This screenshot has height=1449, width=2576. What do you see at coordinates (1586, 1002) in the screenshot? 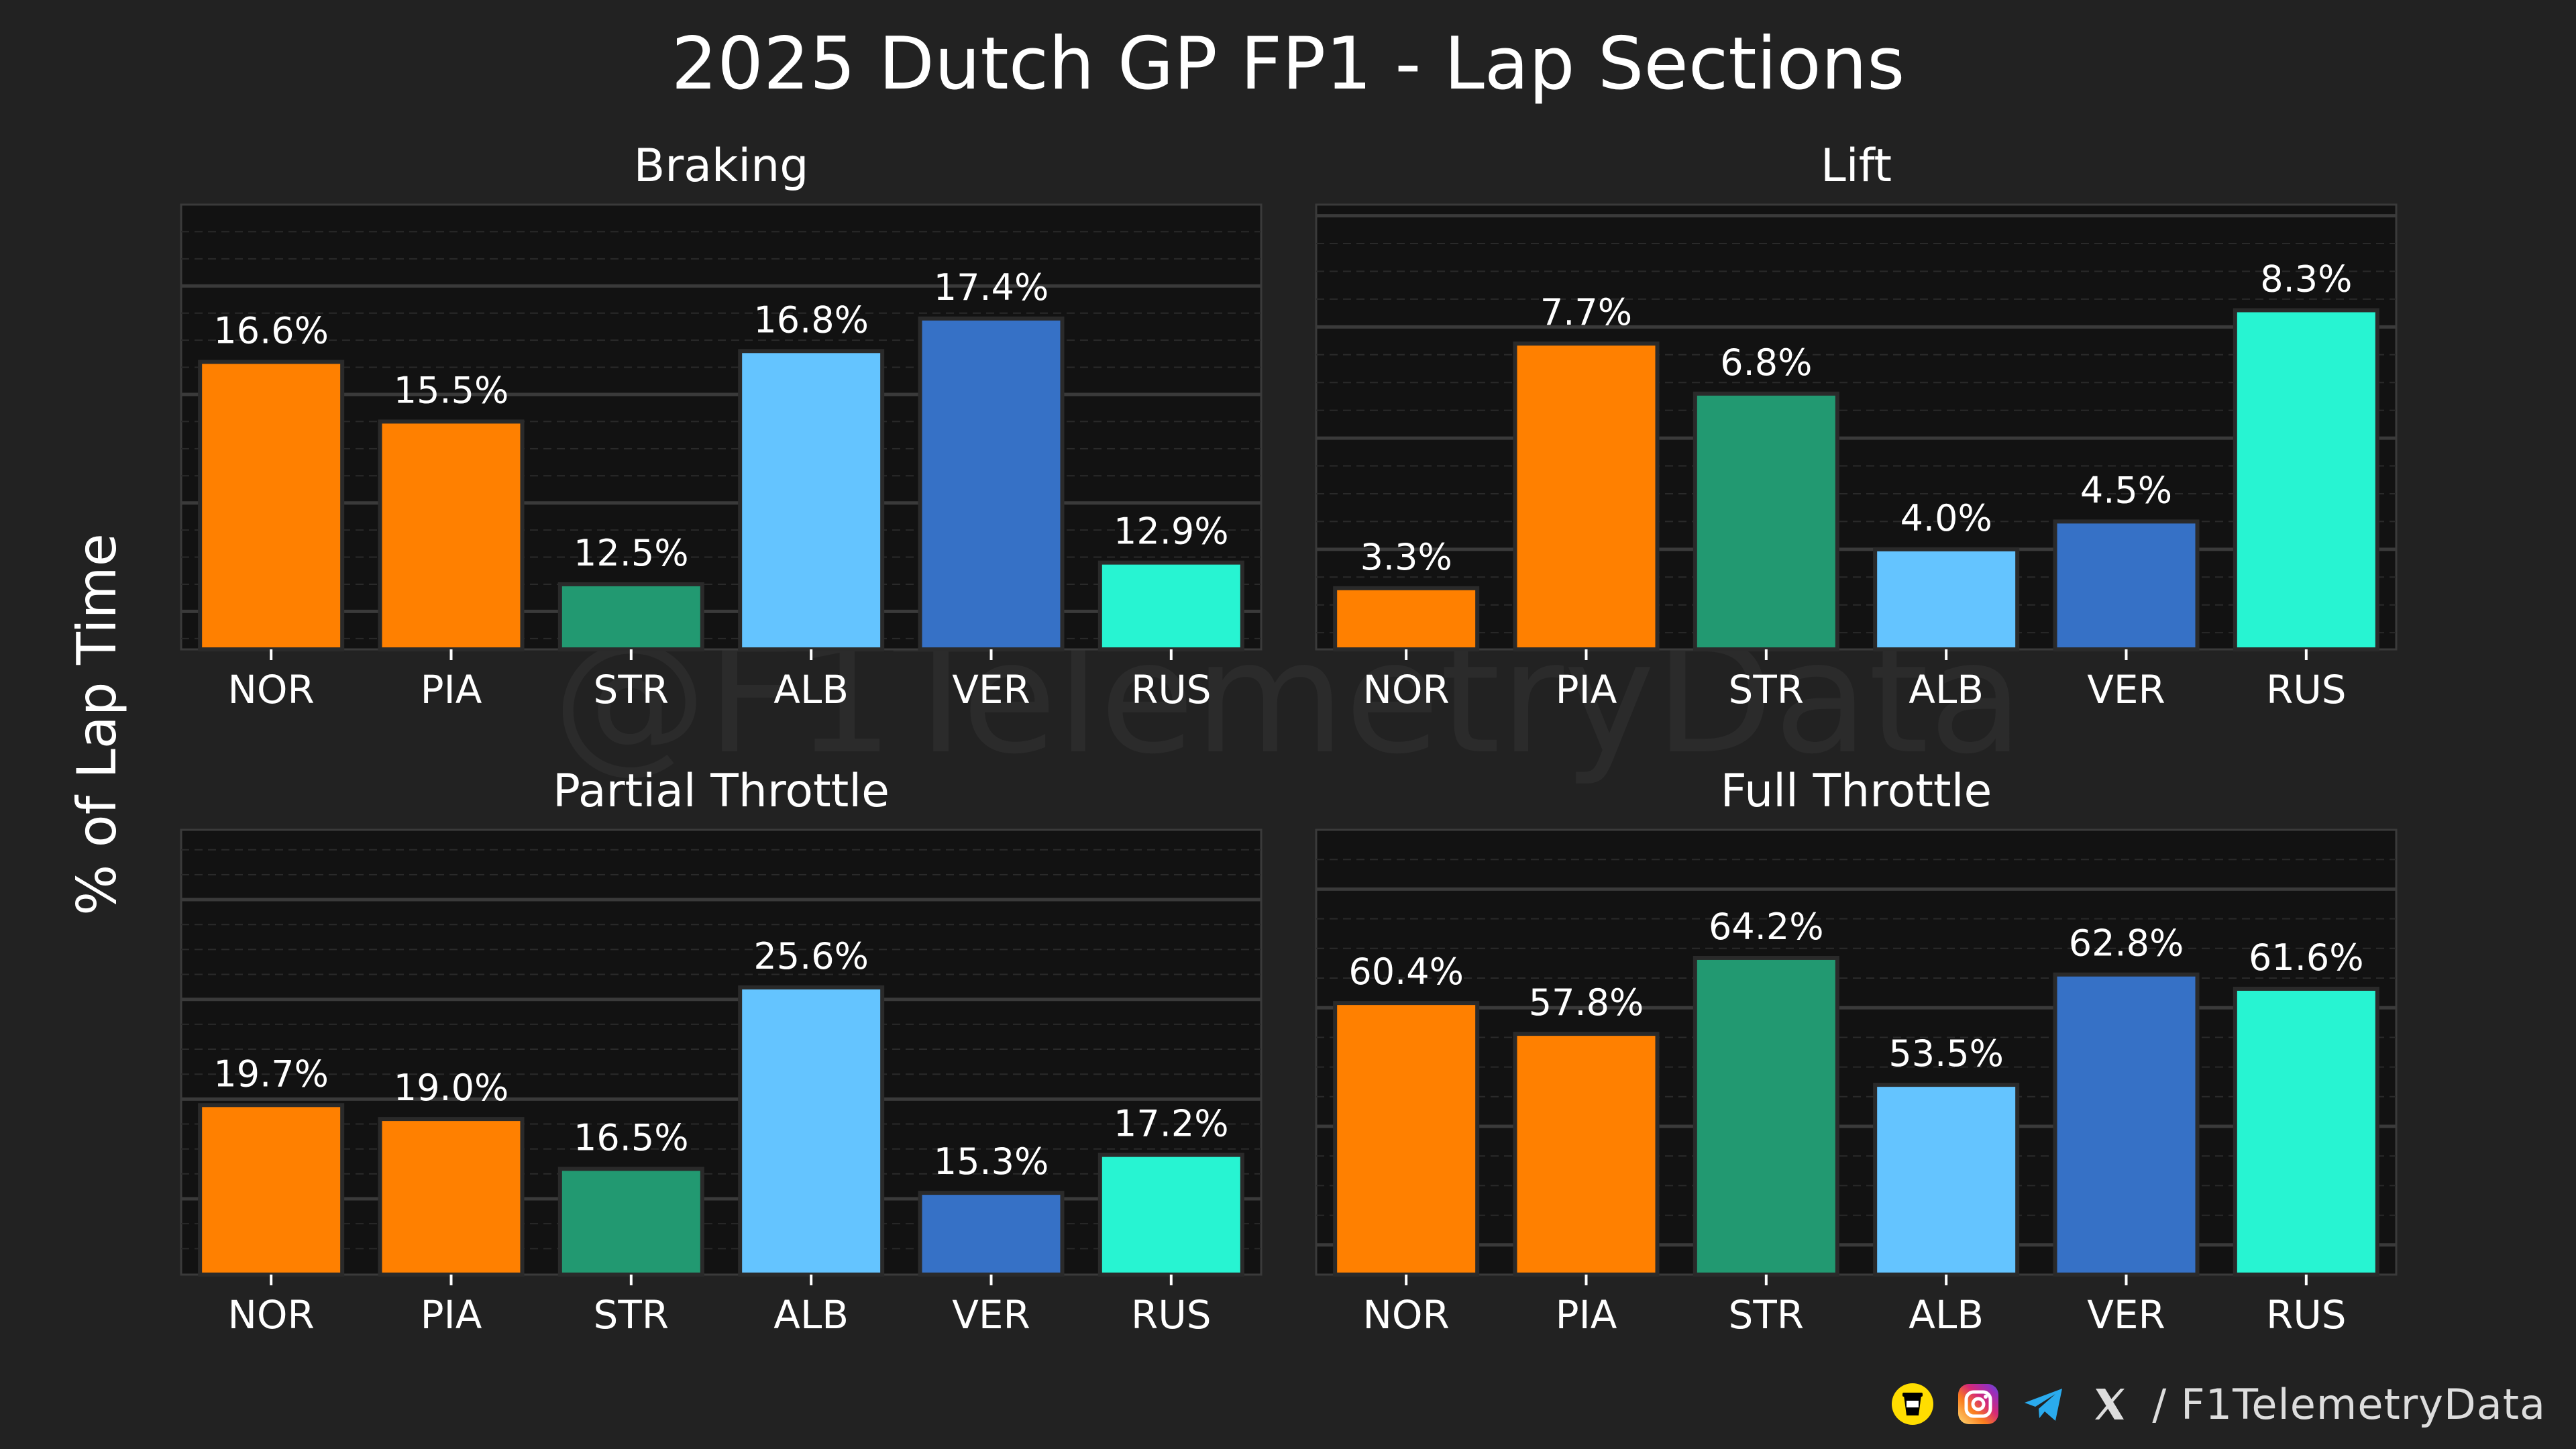
I see `data-label: 57.8%` at bounding box center [1586, 1002].